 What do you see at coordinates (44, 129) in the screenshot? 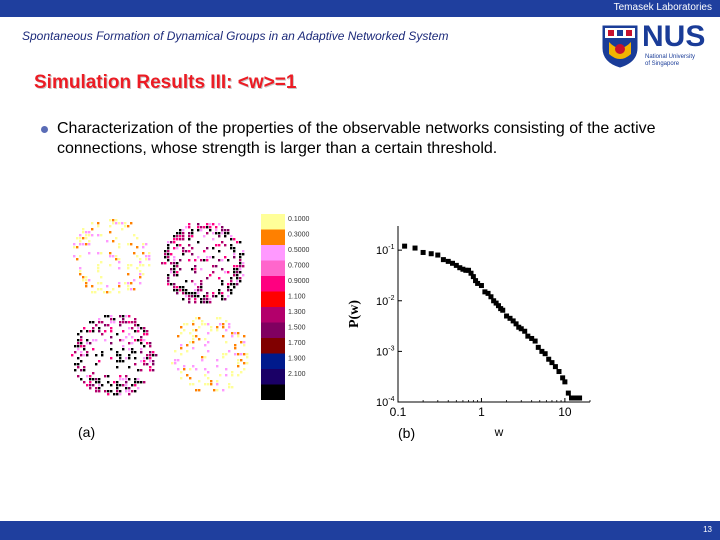
I see `bullet-icon` at bounding box center [44, 129].